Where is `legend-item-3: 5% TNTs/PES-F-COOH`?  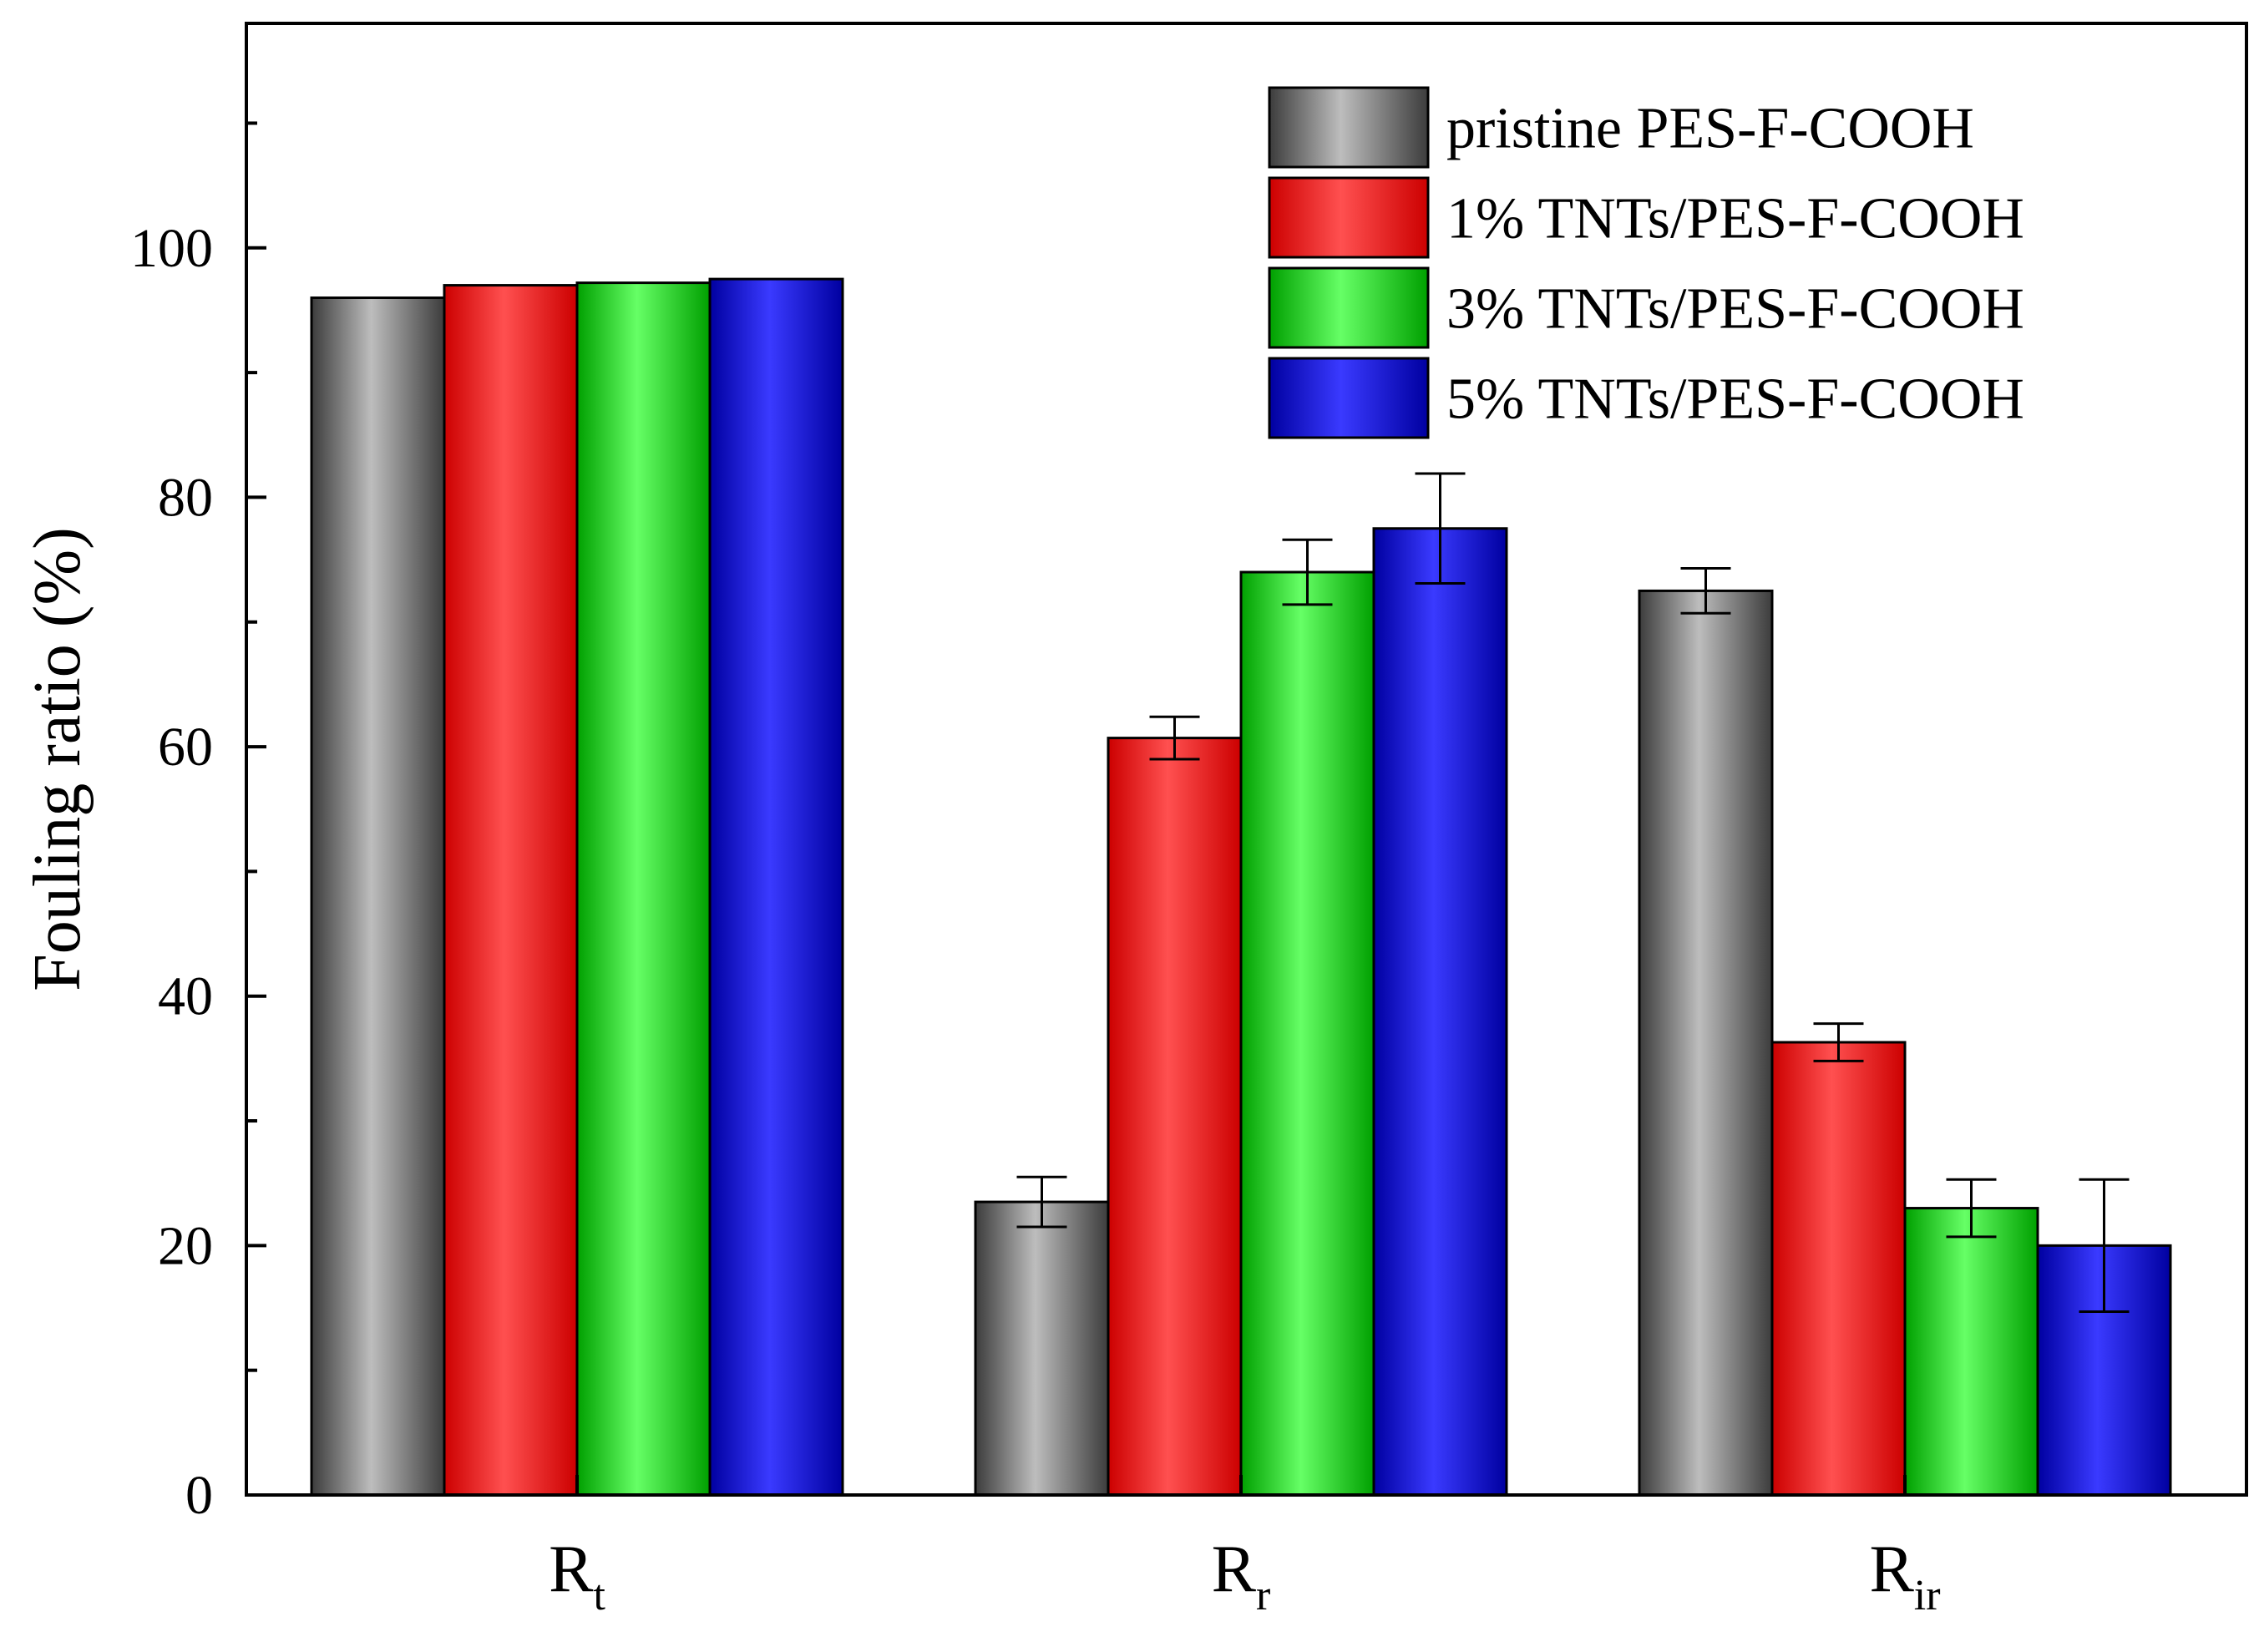 legend-item-3: 5% TNTs/PES-F-COOH is located at coordinates (1646, 398).